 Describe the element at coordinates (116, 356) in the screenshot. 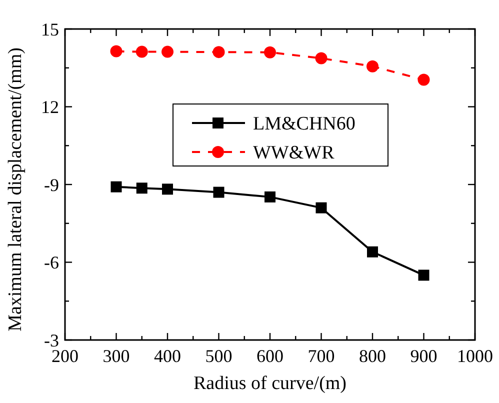

I see `x-tick-label: 300` at that location.